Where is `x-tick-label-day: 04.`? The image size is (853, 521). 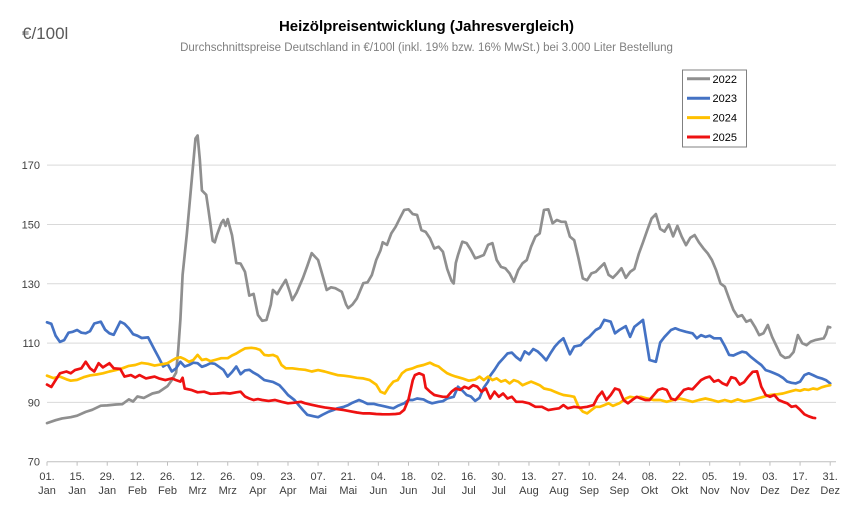
x-tick-label-day: 04. is located at coordinates (378, 477).